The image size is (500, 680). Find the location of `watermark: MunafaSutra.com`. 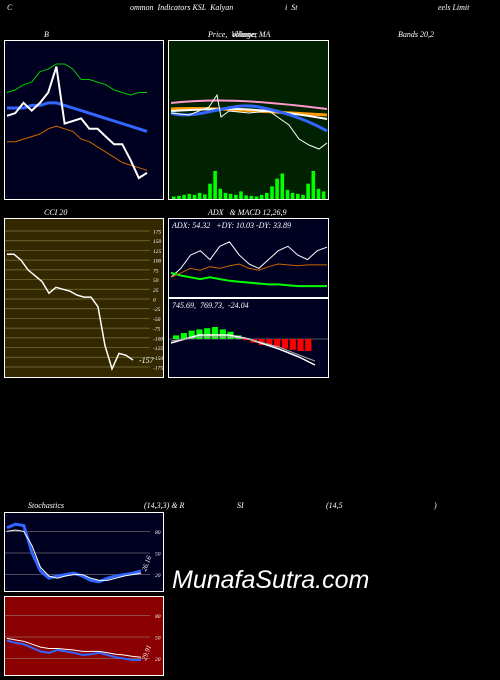

watermark: MunafaSutra.com is located at coordinates (271, 580).